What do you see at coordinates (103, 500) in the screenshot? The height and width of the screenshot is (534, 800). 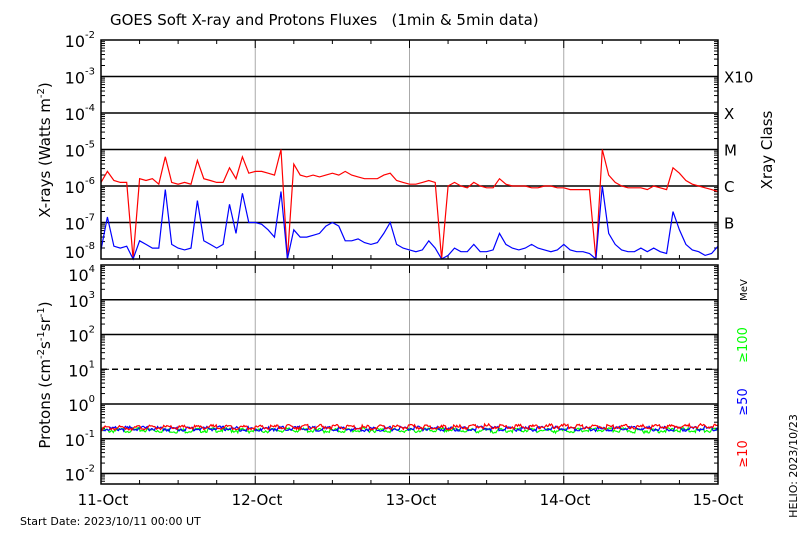 I see `x-tick-label: 11-Oct` at bounding box center [103, 500].